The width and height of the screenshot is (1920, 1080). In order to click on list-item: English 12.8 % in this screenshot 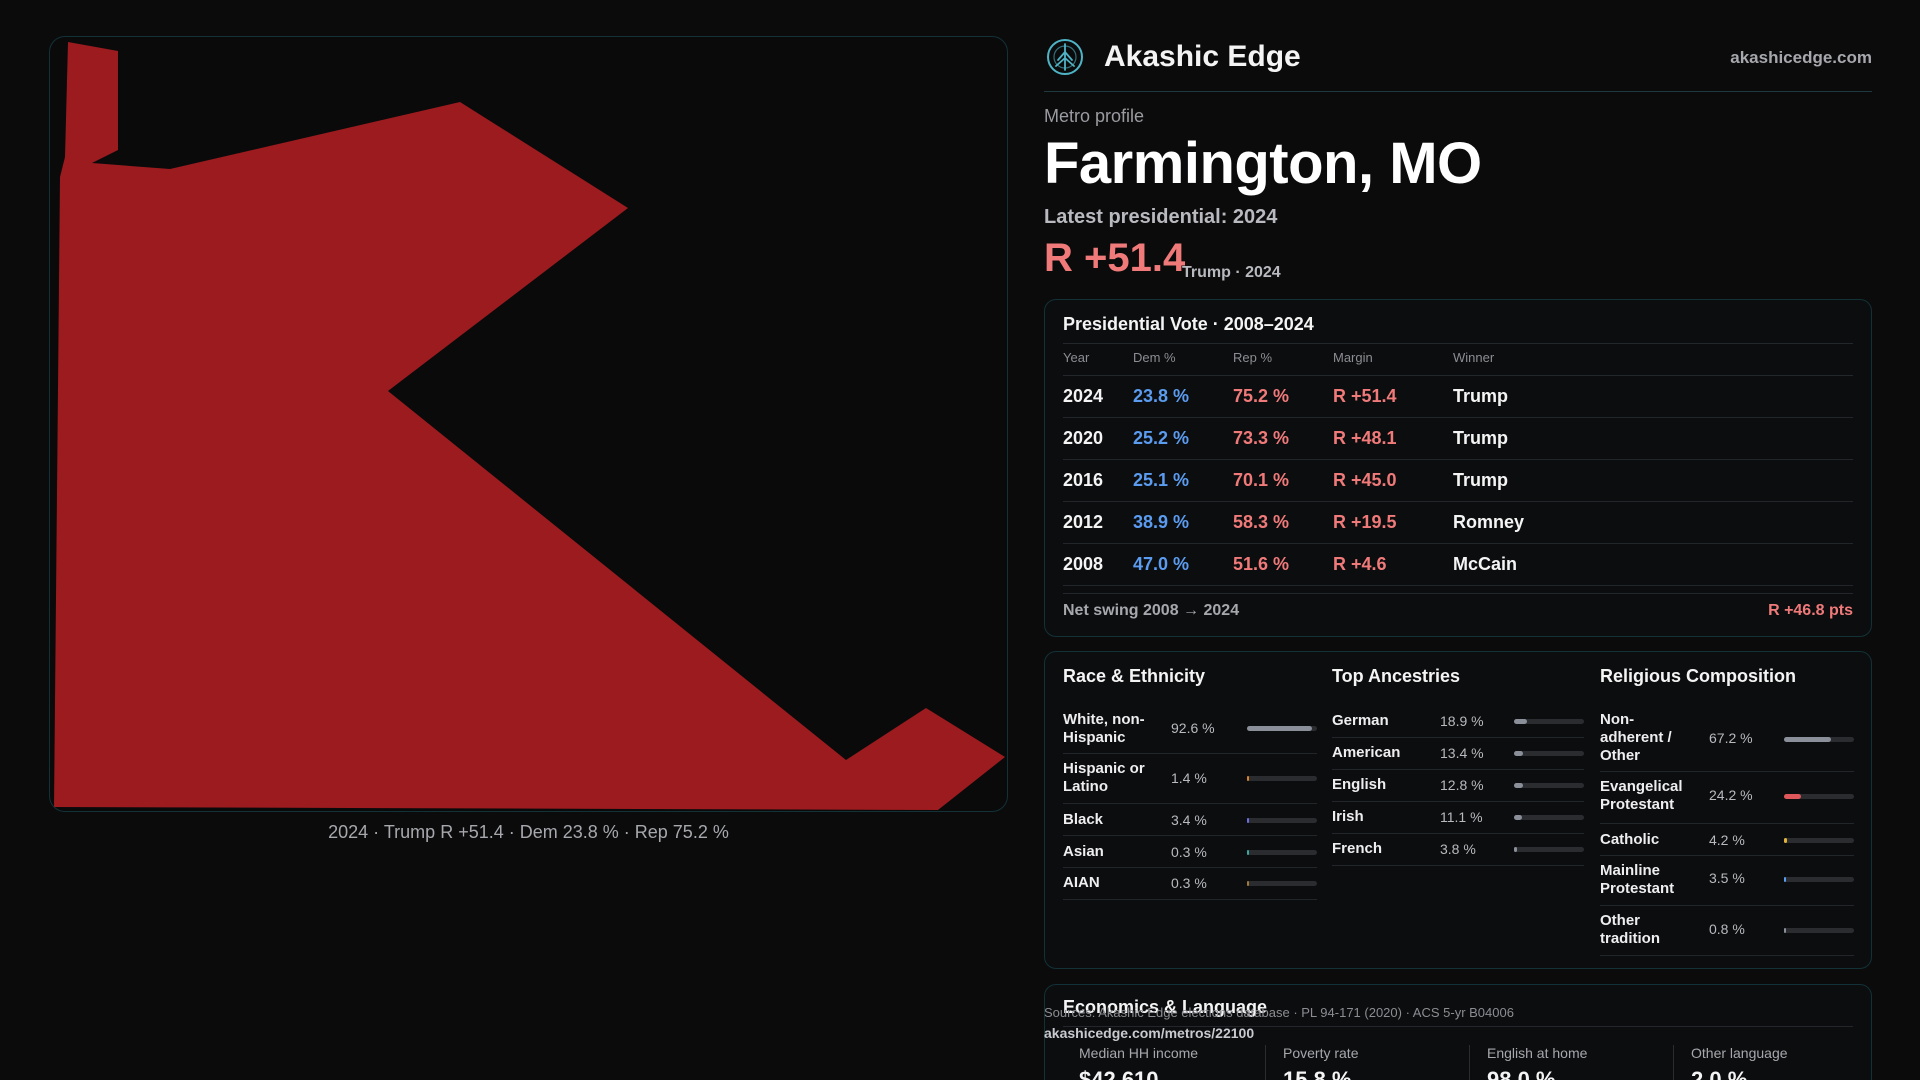, I will do `click(1458, 786)`.